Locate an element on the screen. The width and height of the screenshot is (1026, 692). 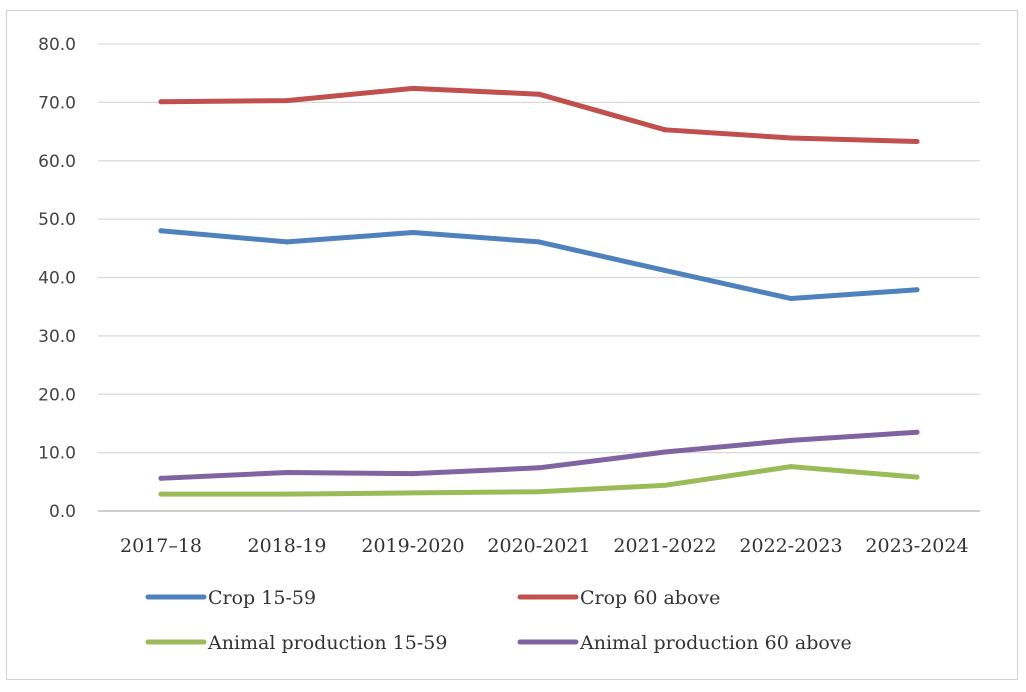
y-tick-label: 20.0 is located at coordinates (57, 395).